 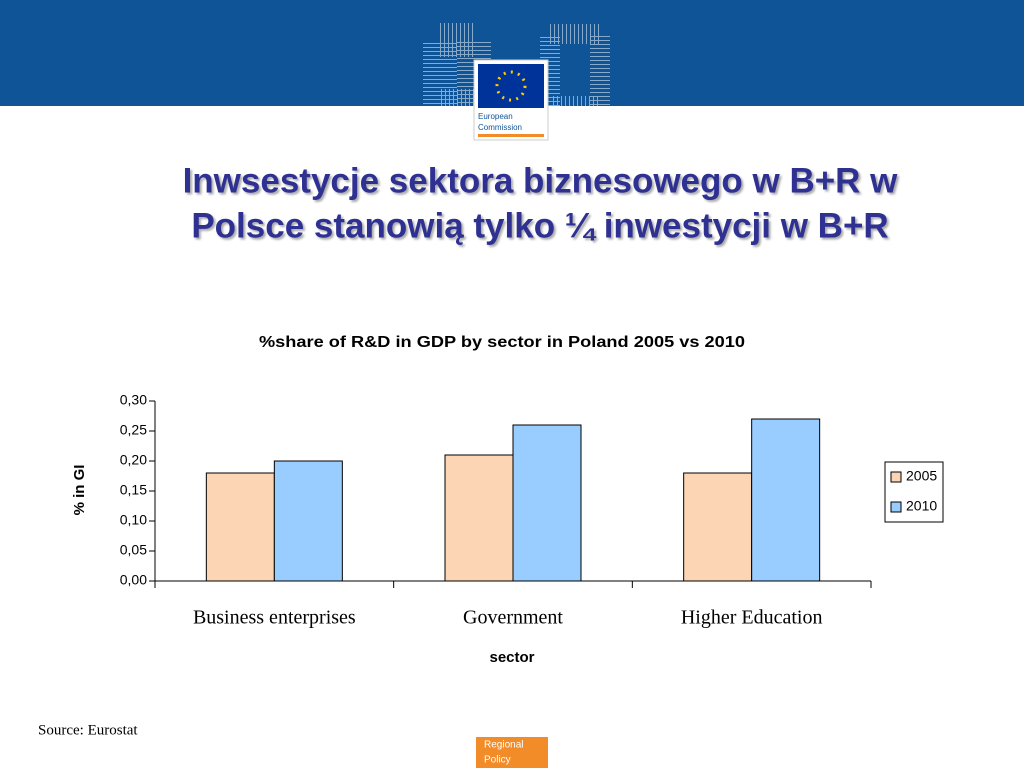 I want to click on y-axis-label: % in GI, so click(x=79, y=490).